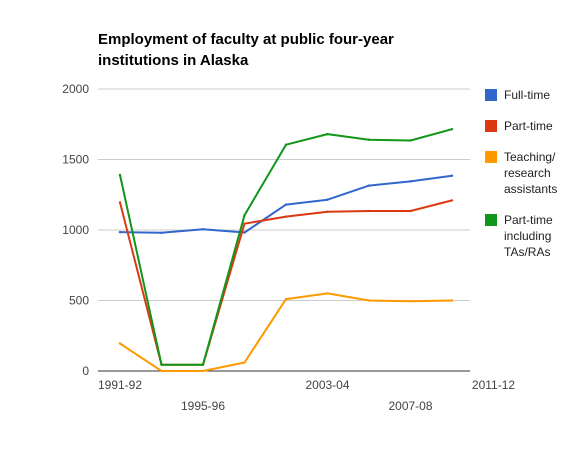  Describe the element at coordinates (530, 189) in the screenshot. I see `legend-label-line: assistants` at that location.